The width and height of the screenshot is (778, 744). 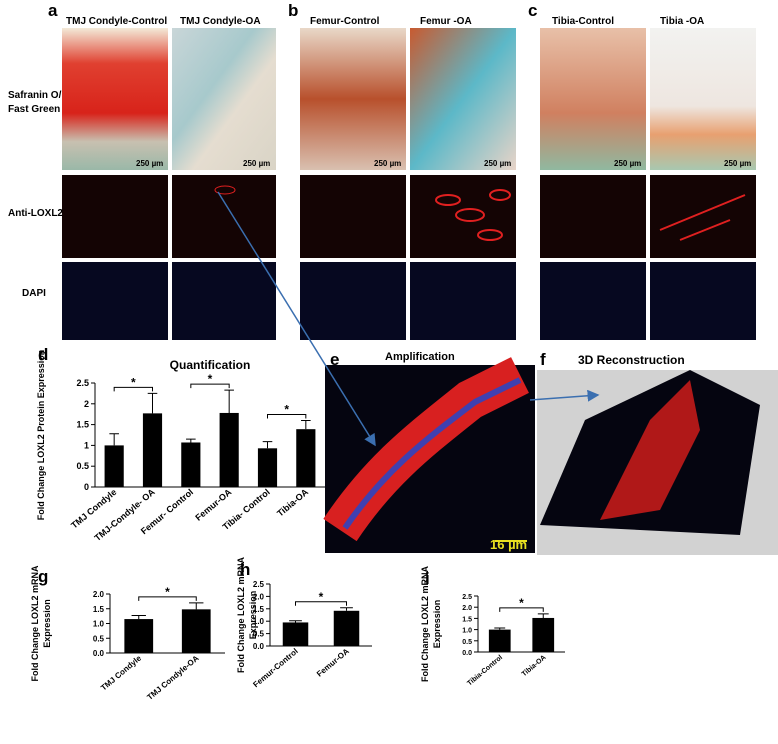 I want to click on column-label: Tibia-Control, so click(x=583, y=21).